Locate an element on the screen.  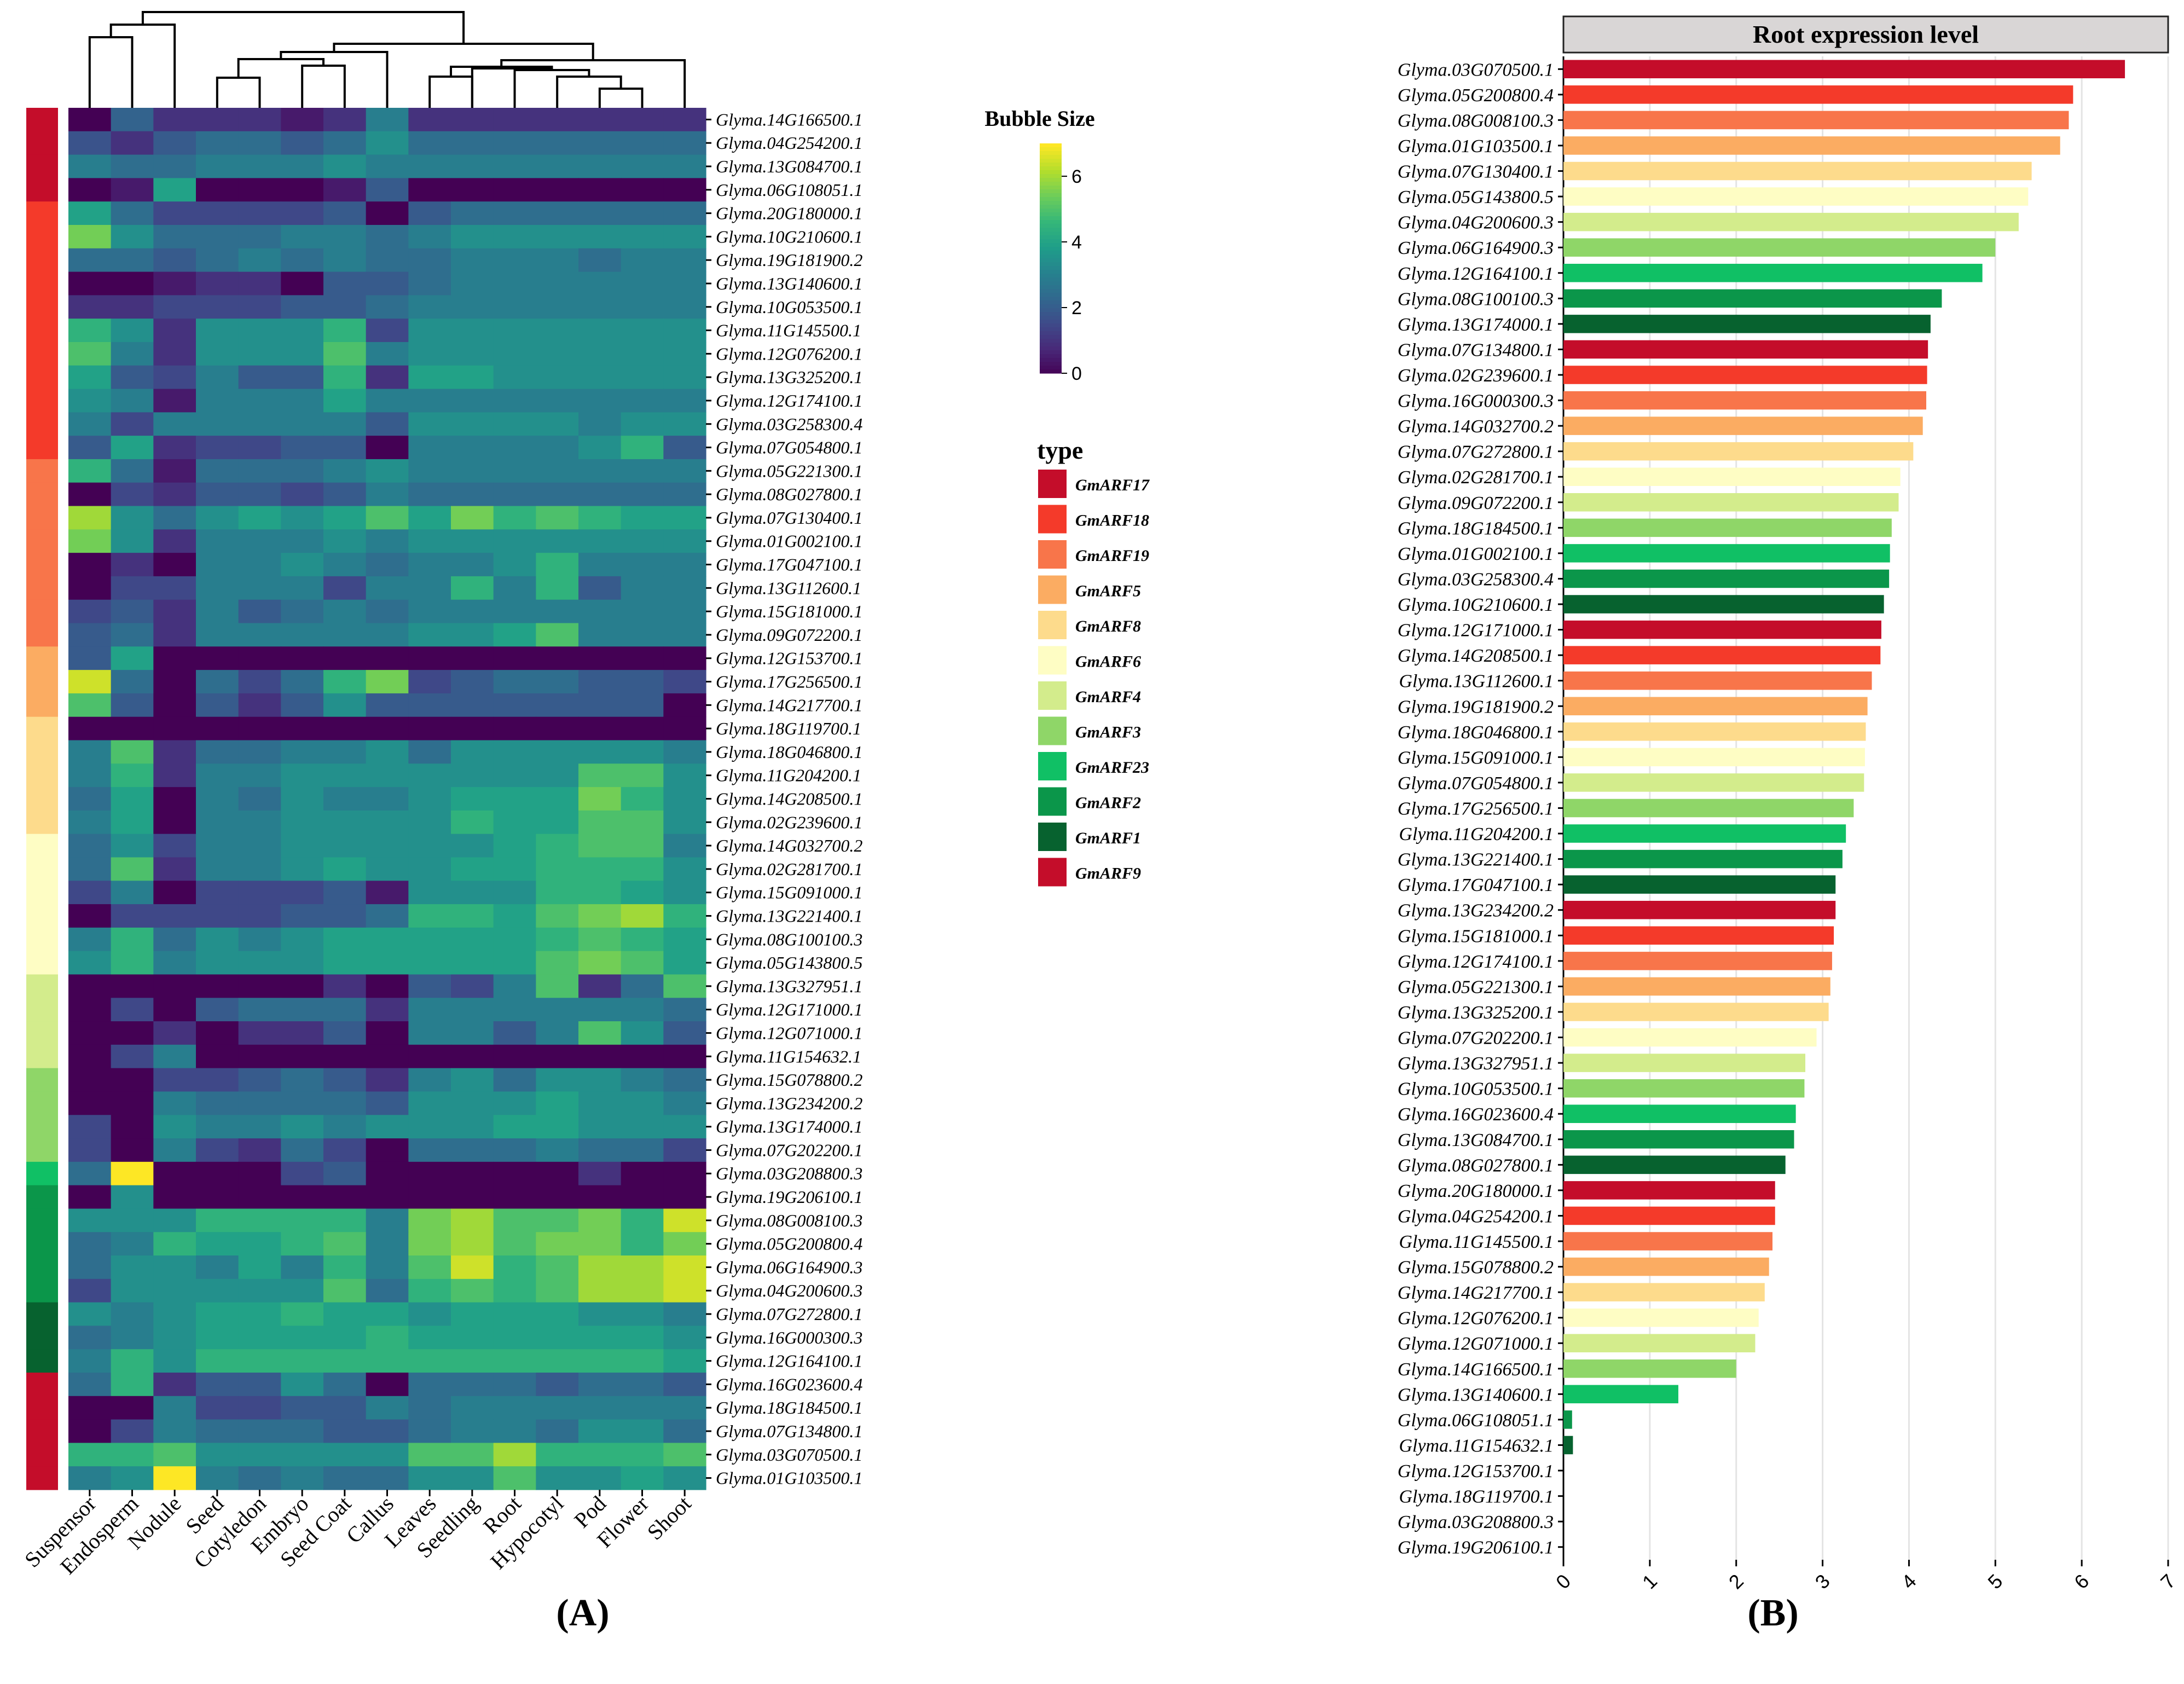
row-label: Glyma.07G272800.1 is located at coordinates (789, 1314).